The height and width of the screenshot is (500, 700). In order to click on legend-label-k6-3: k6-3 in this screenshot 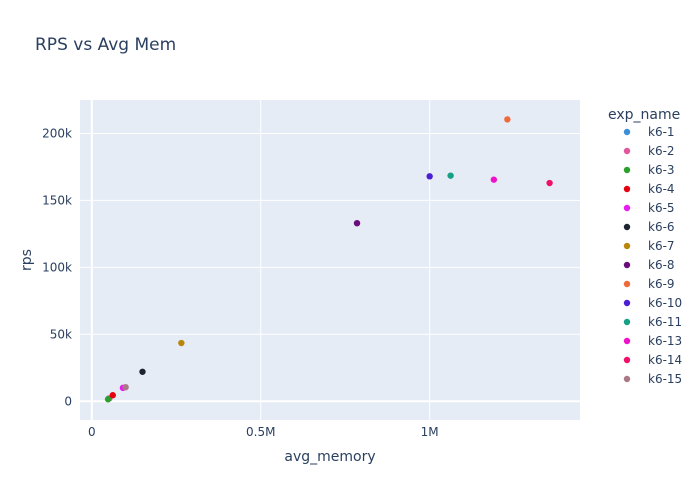, I will do `click(661, 170)`.